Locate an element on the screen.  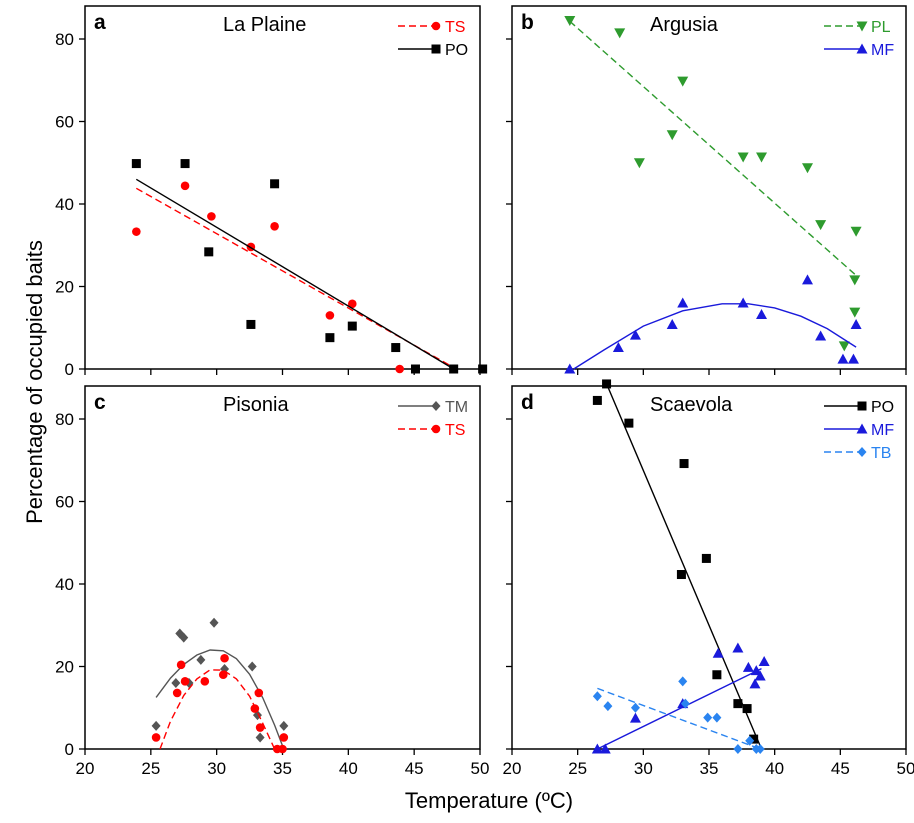
x-tick-label: 45 is located at coordinates (840, 768).